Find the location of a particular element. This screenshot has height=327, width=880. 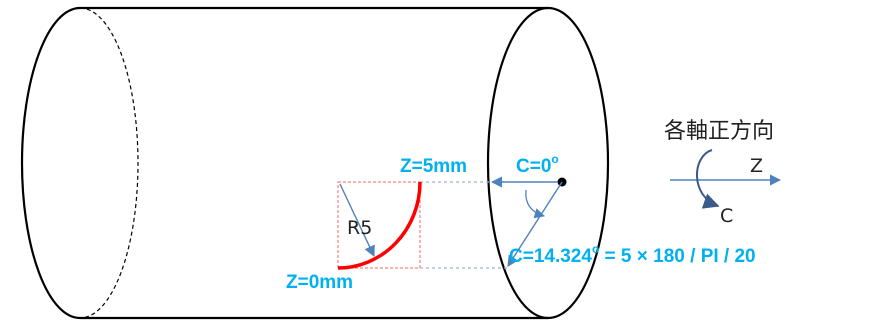

c-rotation-arrow is located at coordinates (708, 179).